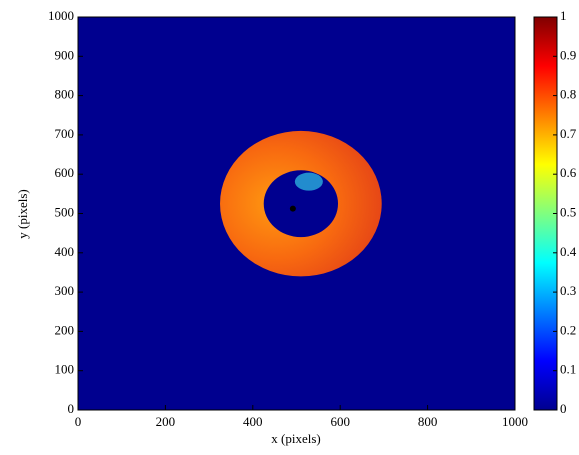  Describe the element at coordinates (568, 251) in the screenshot. I see `colorbar-tick-label: 0.4` at that location.